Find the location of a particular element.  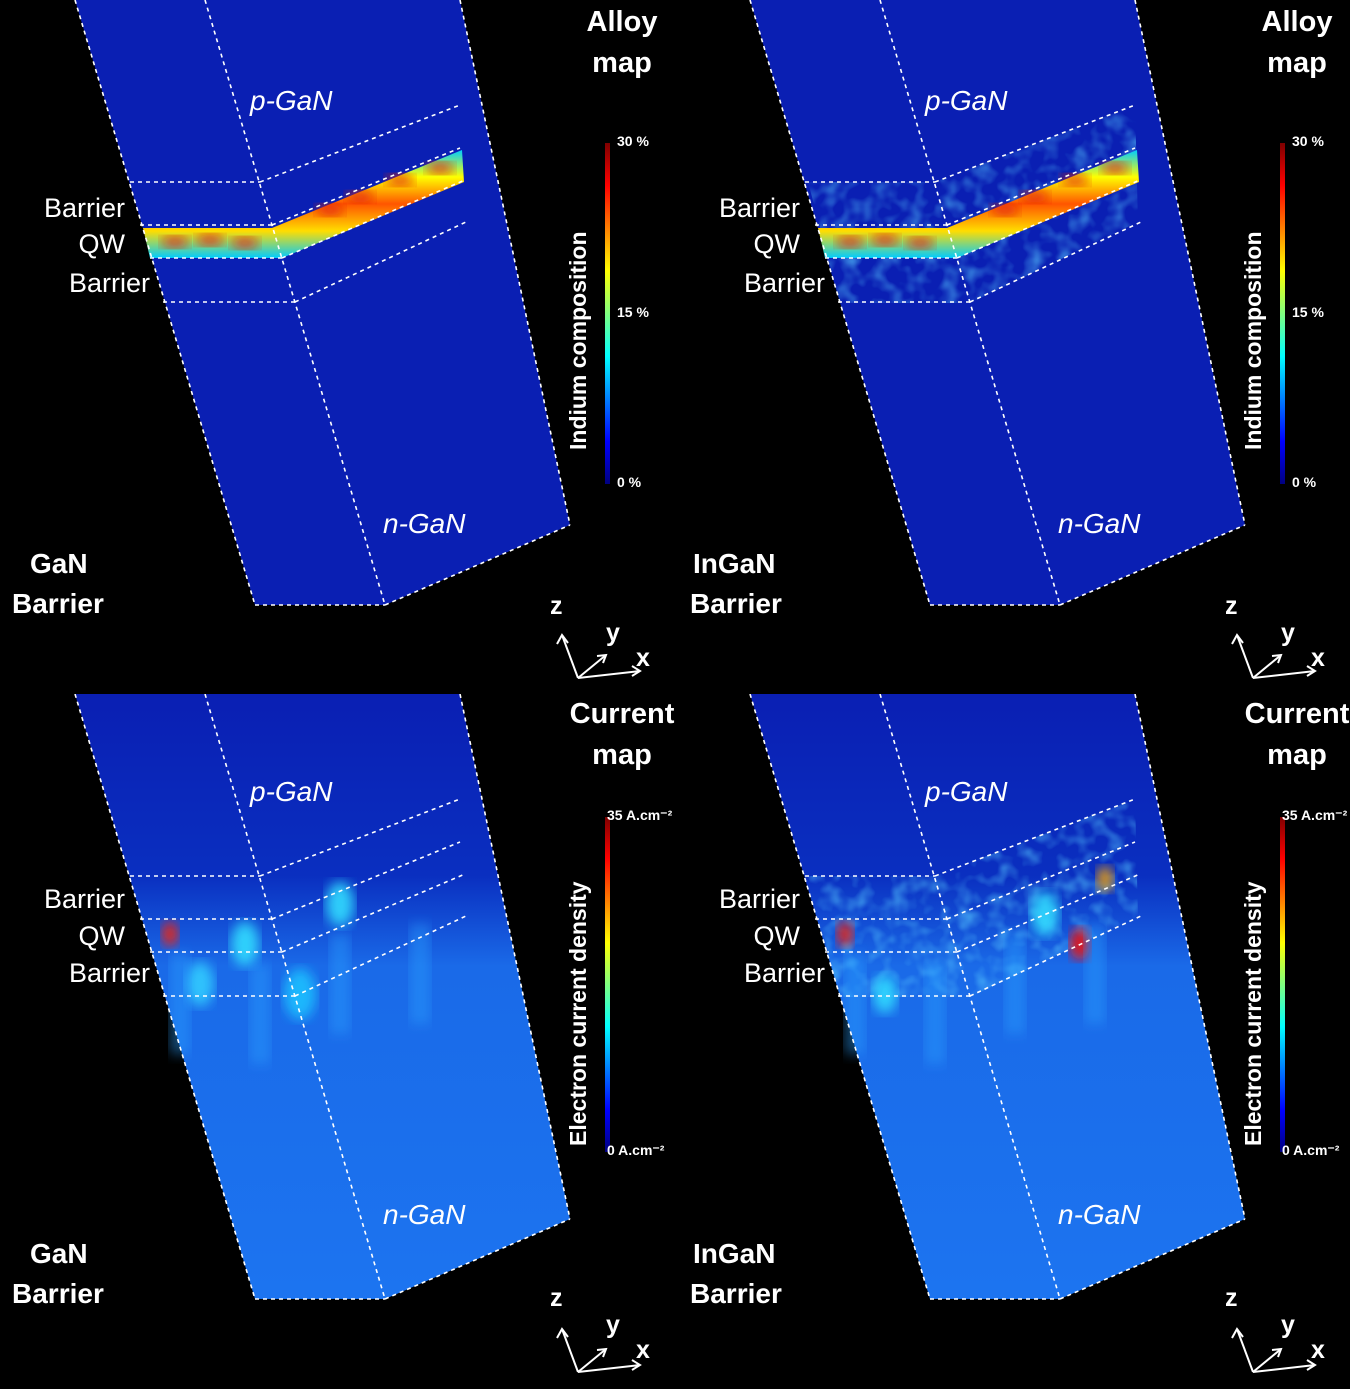

barrier-type-label: InGaN is located at coordinates (734, 563).